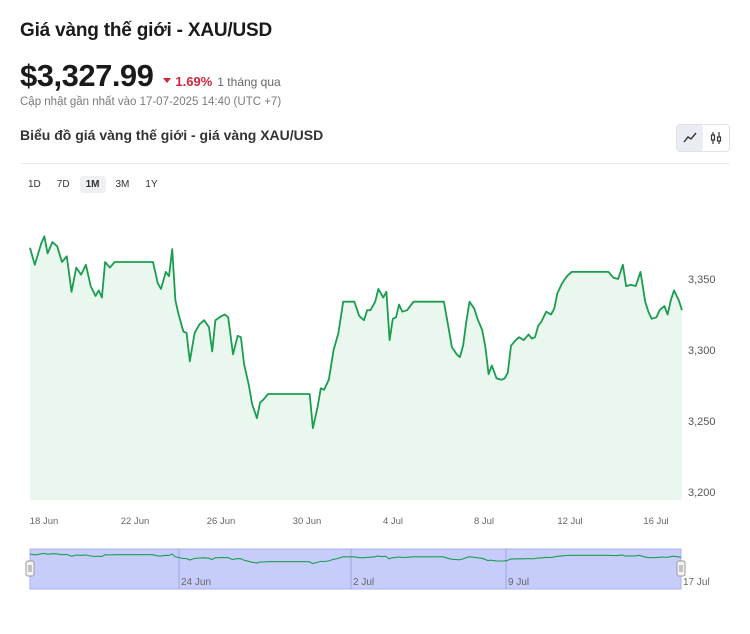 This screenshot has height=634, width=750. What do you see at coordinates (375, 163) in the screenshot?
I see `header-divider` at bounding box center [375, 163].